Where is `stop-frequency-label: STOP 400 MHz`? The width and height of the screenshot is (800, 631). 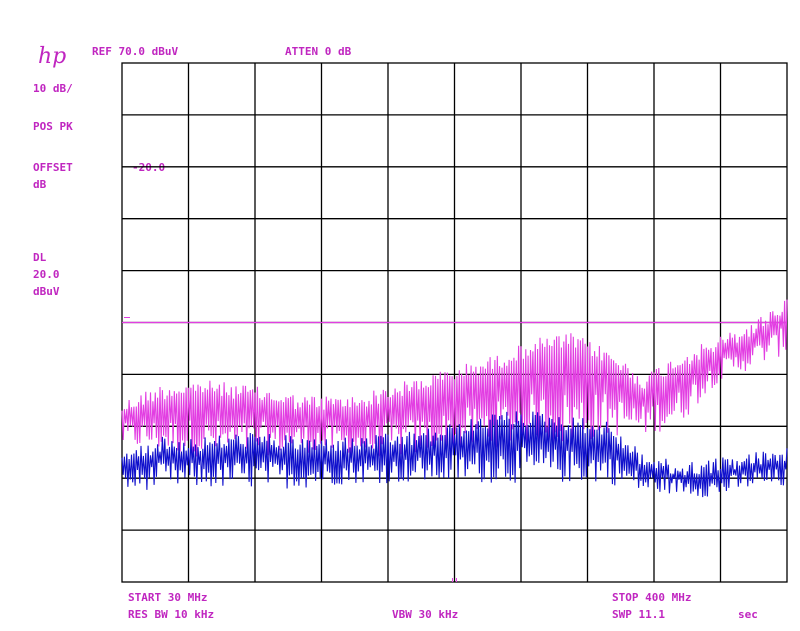 stop-frequency-label: STOP 400 MHz is located at coordinates (652, 597).